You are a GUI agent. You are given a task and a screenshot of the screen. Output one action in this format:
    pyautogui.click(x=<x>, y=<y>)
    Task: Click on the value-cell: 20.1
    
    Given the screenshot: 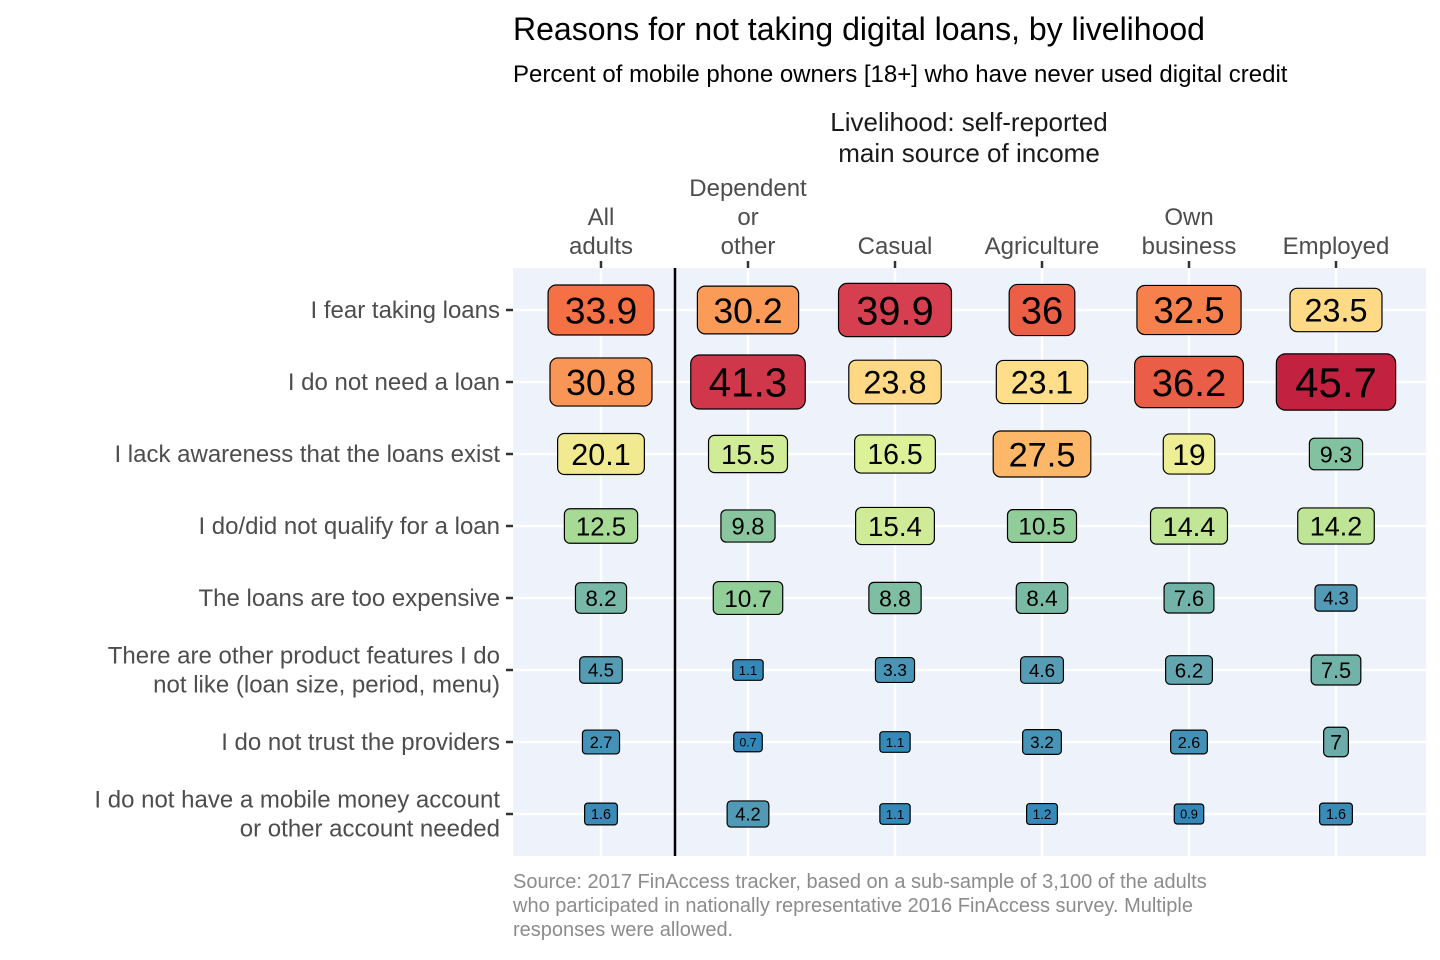 What is the action you would take?
    pyautogui.click(x=601, y=454)
    